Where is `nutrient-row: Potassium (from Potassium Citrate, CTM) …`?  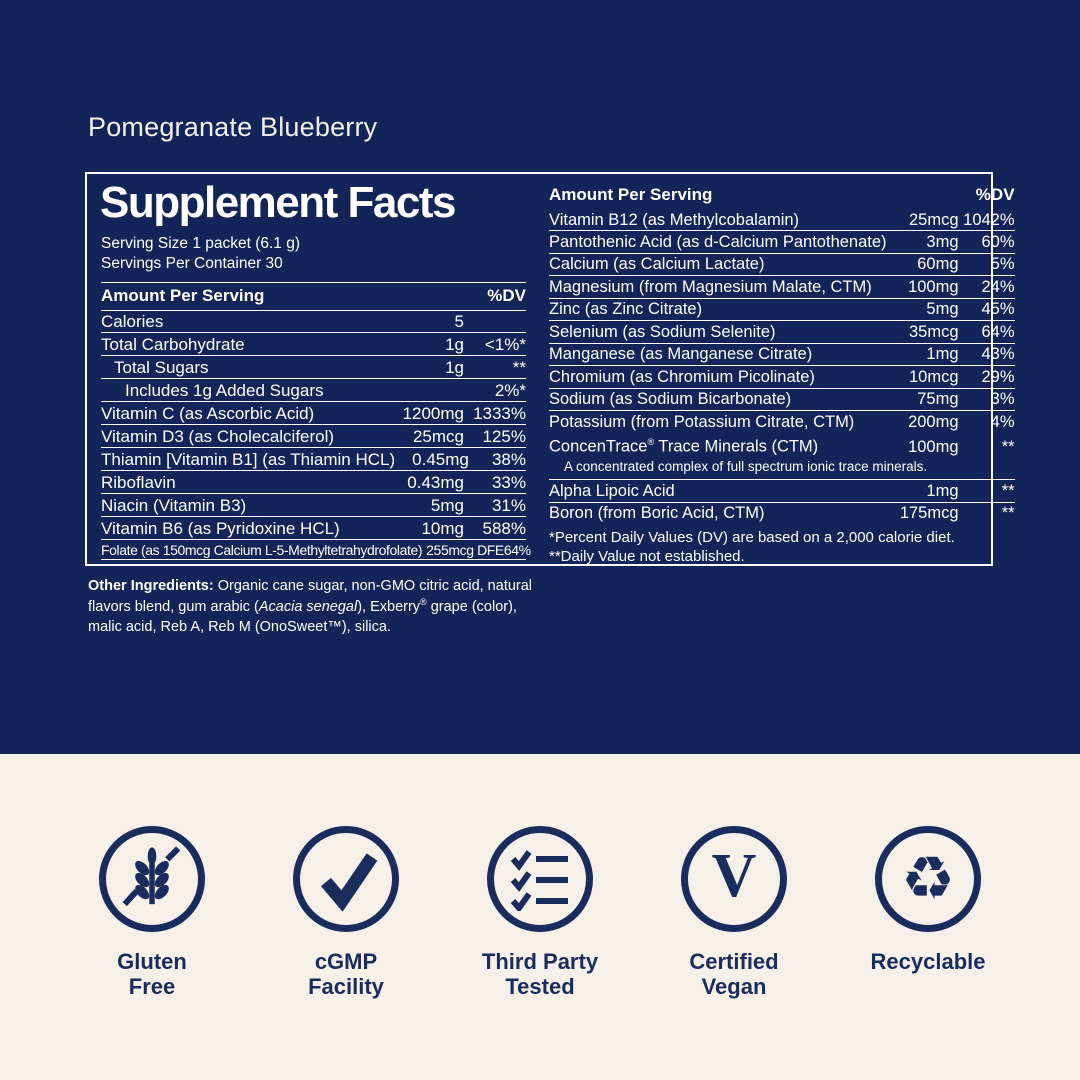 nutrient-row: Potassium (from Potassium Citrate, CTM) … is located at coordinates (782, 421).